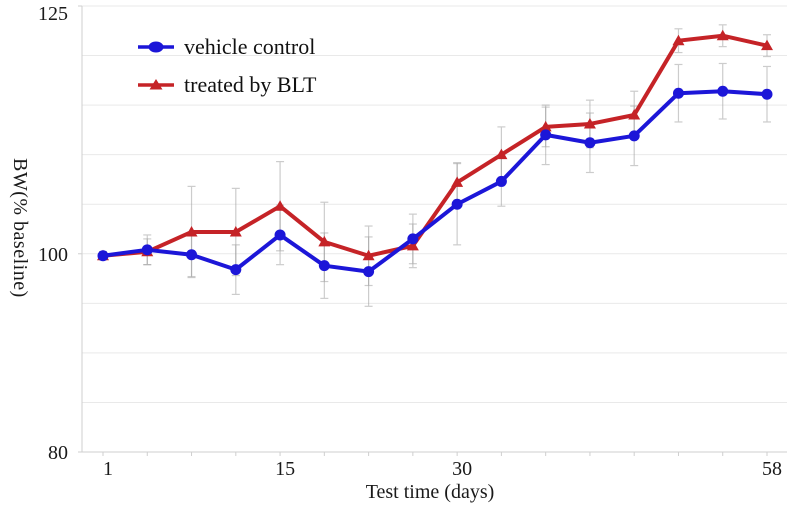 Image resolution: width=787 pixels, height=510 pixels. I want to click on y-tick-label: 80, so click(58, 453).